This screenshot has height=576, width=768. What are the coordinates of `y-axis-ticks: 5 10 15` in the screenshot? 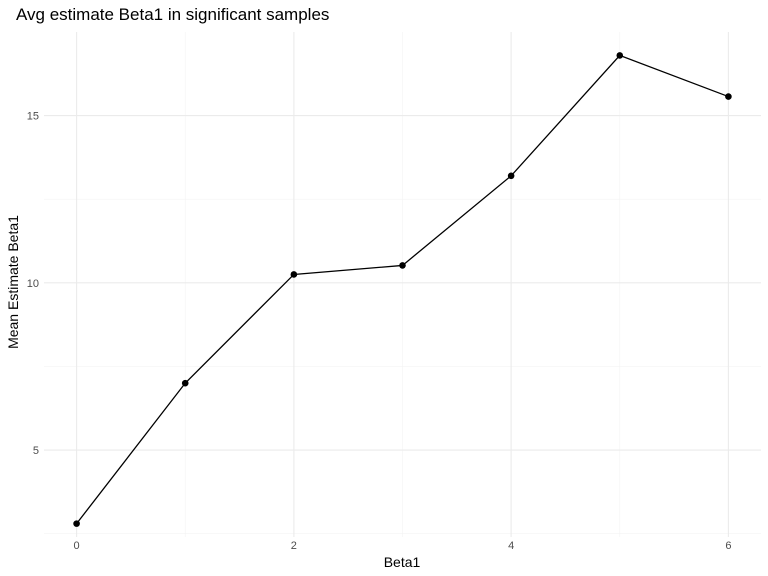 It's located at (33, 284).